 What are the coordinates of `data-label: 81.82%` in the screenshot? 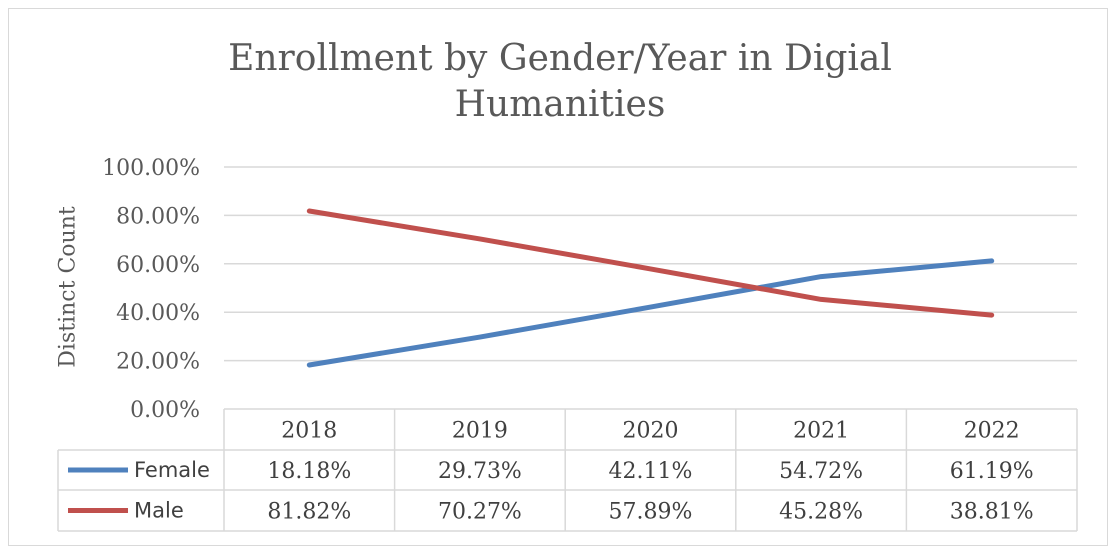 It's located at (309, 512).